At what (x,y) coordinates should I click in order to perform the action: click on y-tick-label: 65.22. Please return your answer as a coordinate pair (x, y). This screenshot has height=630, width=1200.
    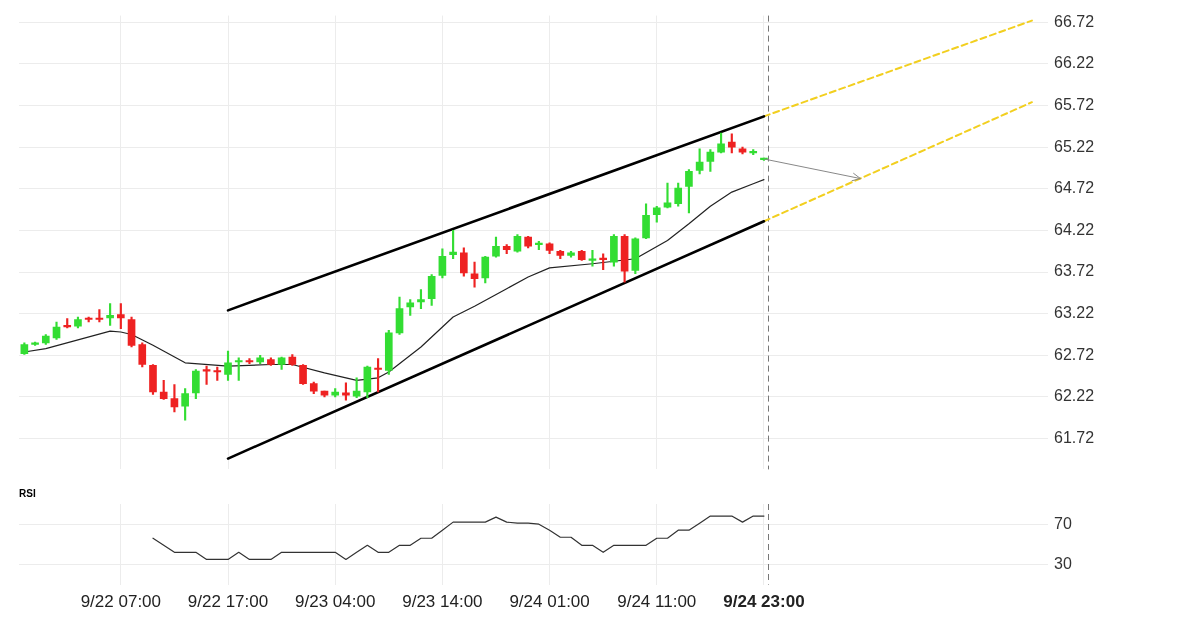
    Looking at the image, I should click on (1074, 146).